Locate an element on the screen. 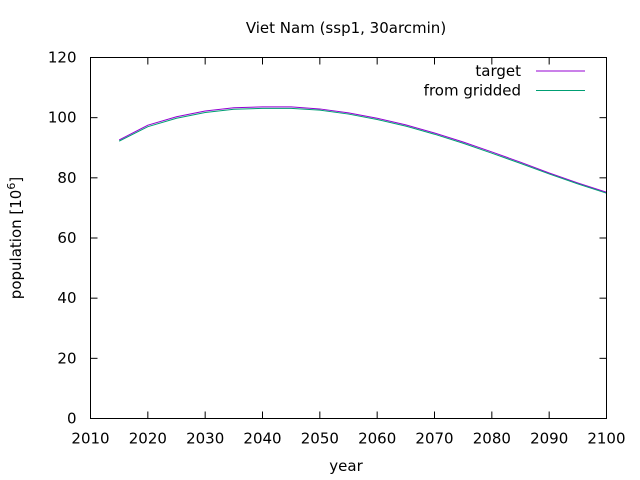 Image resolution: width=640 pixels, height=480 pixels. y-tick-label: 80 is located at coordinates (66, 178).